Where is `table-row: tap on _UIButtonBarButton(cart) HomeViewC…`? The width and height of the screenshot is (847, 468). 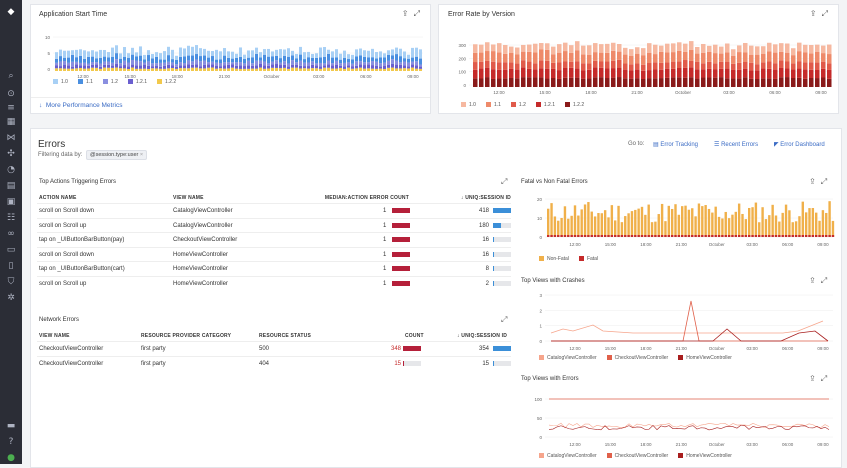 table-row: tap on _UIButtonBarButton(cart) HomeViewC… is located at coordinates (274, 268).